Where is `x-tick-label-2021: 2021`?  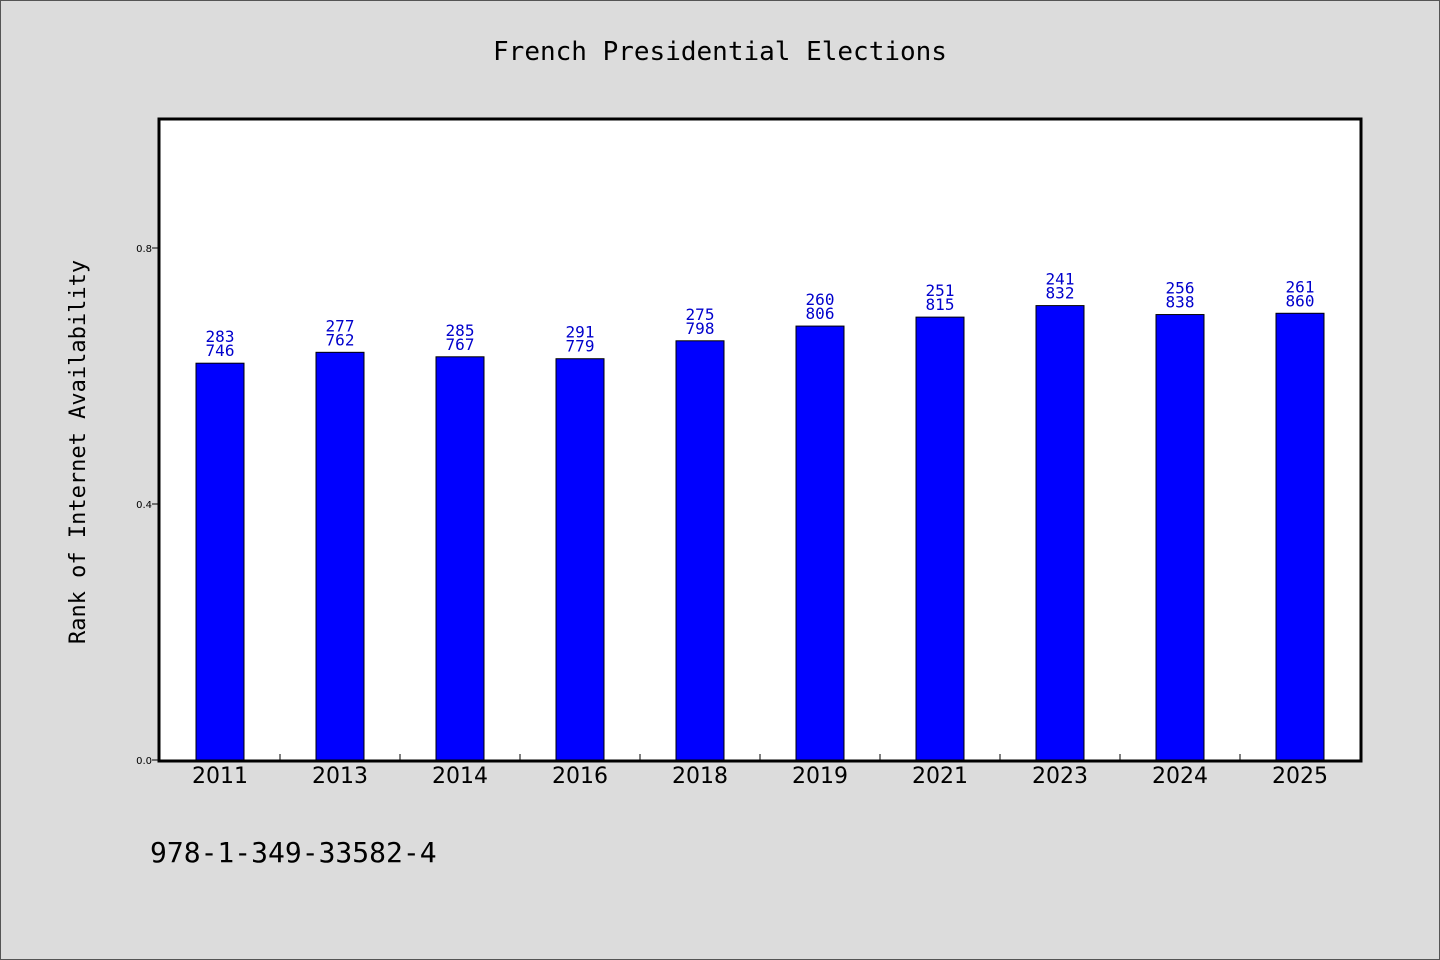
x-tick-label-2021: 2021 is located at coordinates (940, 776).